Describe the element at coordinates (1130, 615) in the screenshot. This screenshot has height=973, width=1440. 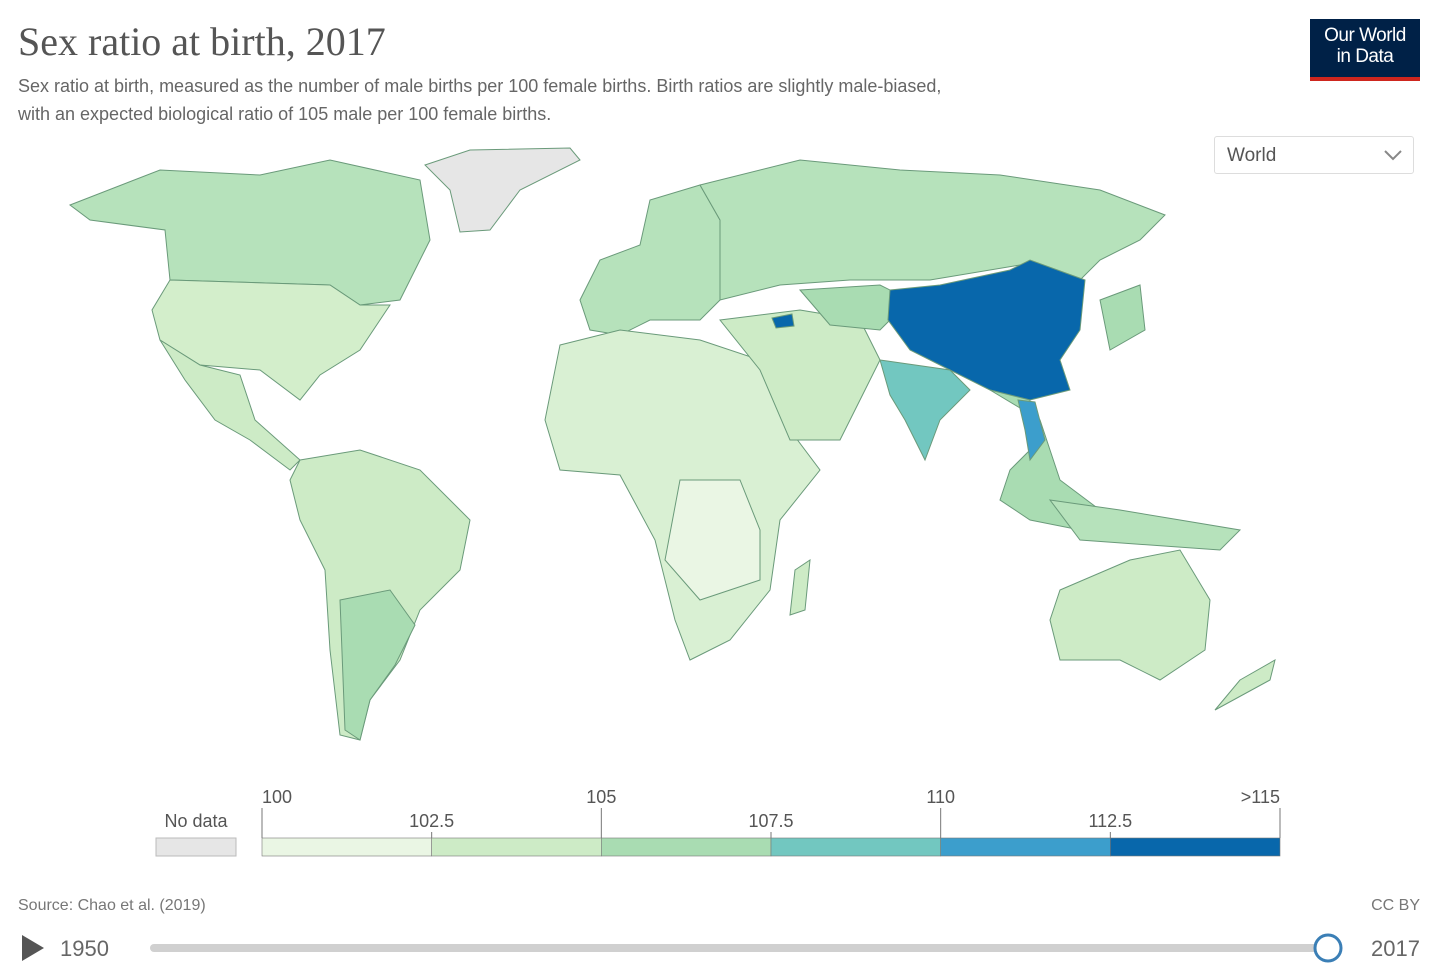
I see `australia` at that location.